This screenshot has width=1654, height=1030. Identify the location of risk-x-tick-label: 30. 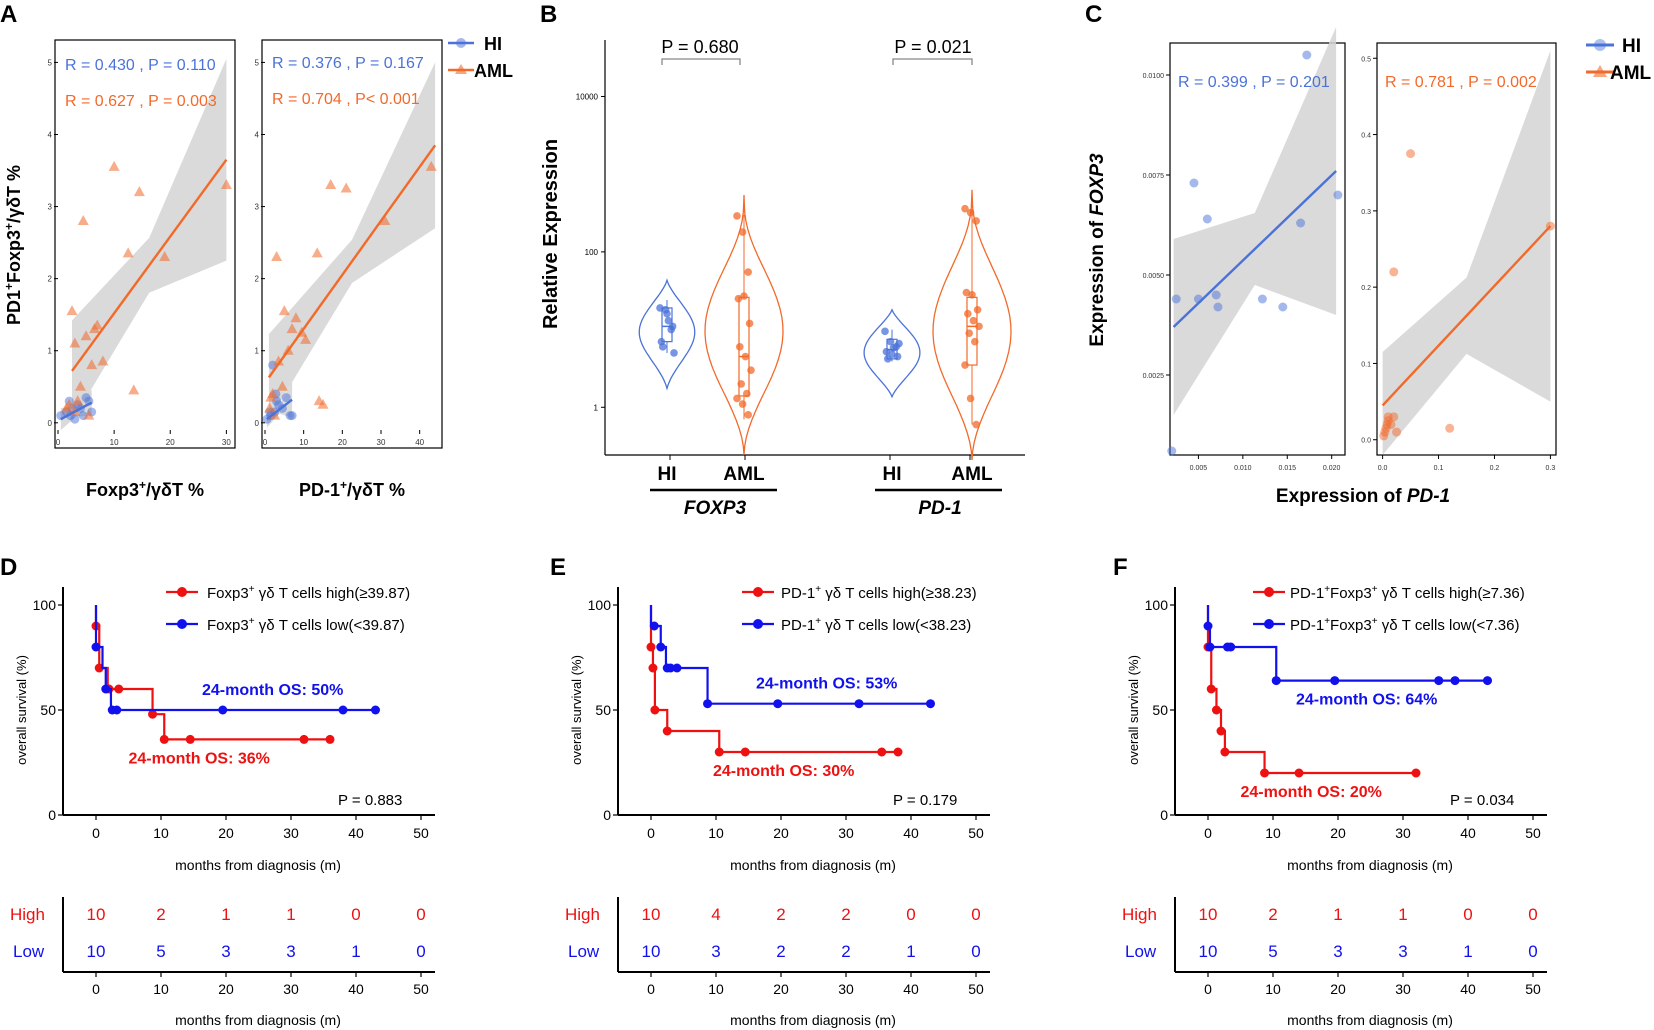
(846, 989).